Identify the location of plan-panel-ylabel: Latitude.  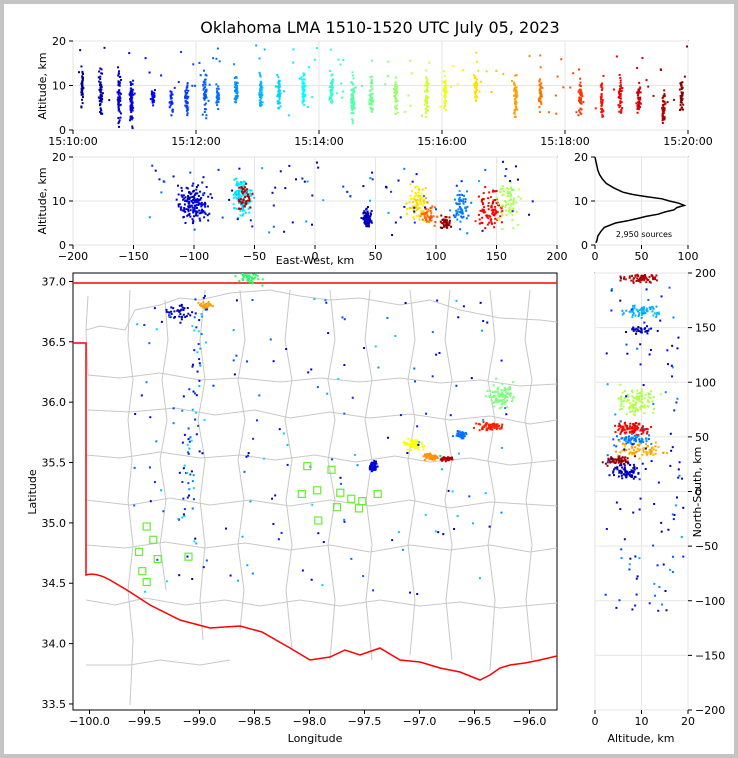
(32, 492).